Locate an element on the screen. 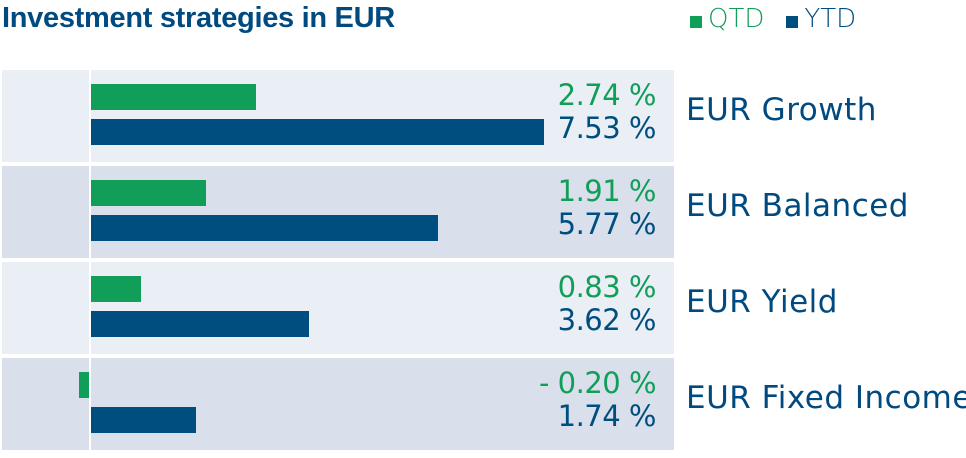  zero-axis-line is located at coordinates (90, 262).